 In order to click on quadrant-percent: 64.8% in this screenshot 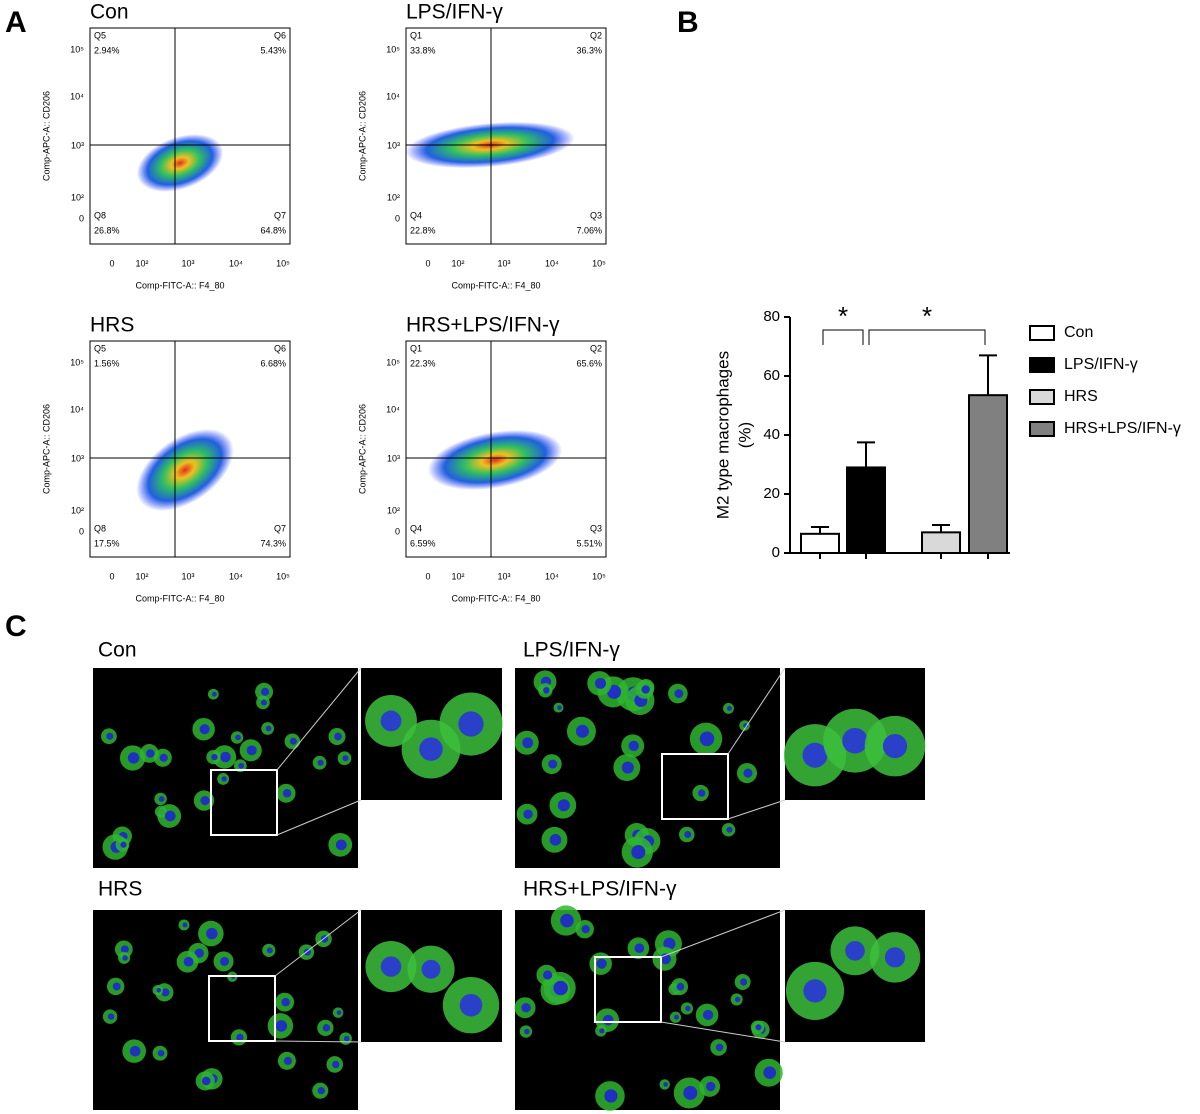, I will do `click(273, 230)`.